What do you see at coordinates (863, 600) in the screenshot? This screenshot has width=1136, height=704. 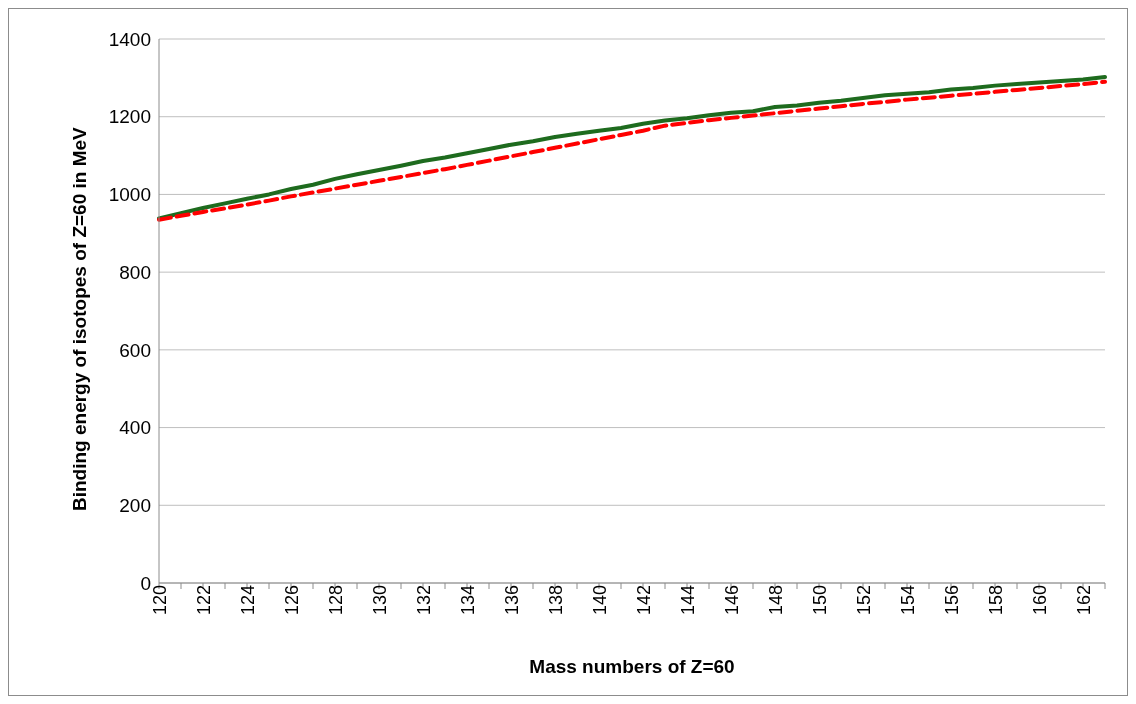 I see `x-tick-label: 152` at bounding box center [863, 600].